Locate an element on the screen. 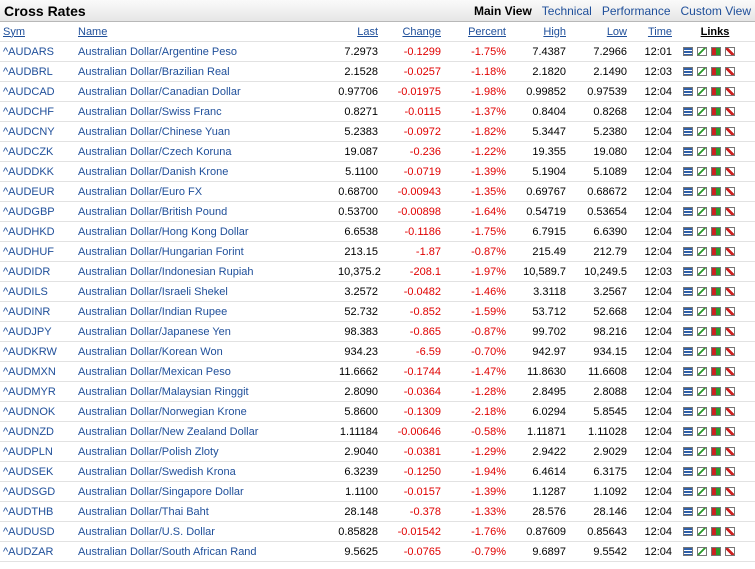  name-cell: Australian Dollar/Swedish Krona is located at coordinates (205, 471).